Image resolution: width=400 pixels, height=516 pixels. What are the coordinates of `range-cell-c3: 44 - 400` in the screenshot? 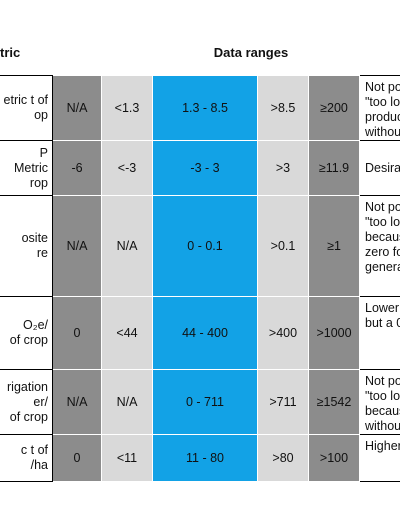 It's located at (205, 333).